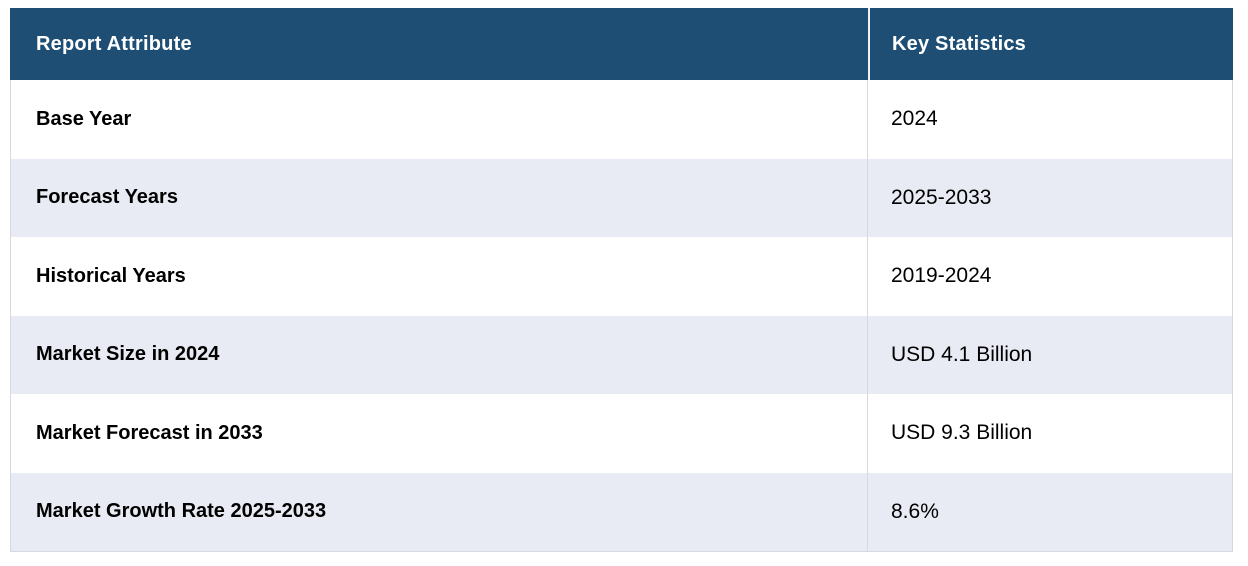  Describe the element at coordinates (914, 119) in the screenshot. I see `value-cell: 2024` at that location.